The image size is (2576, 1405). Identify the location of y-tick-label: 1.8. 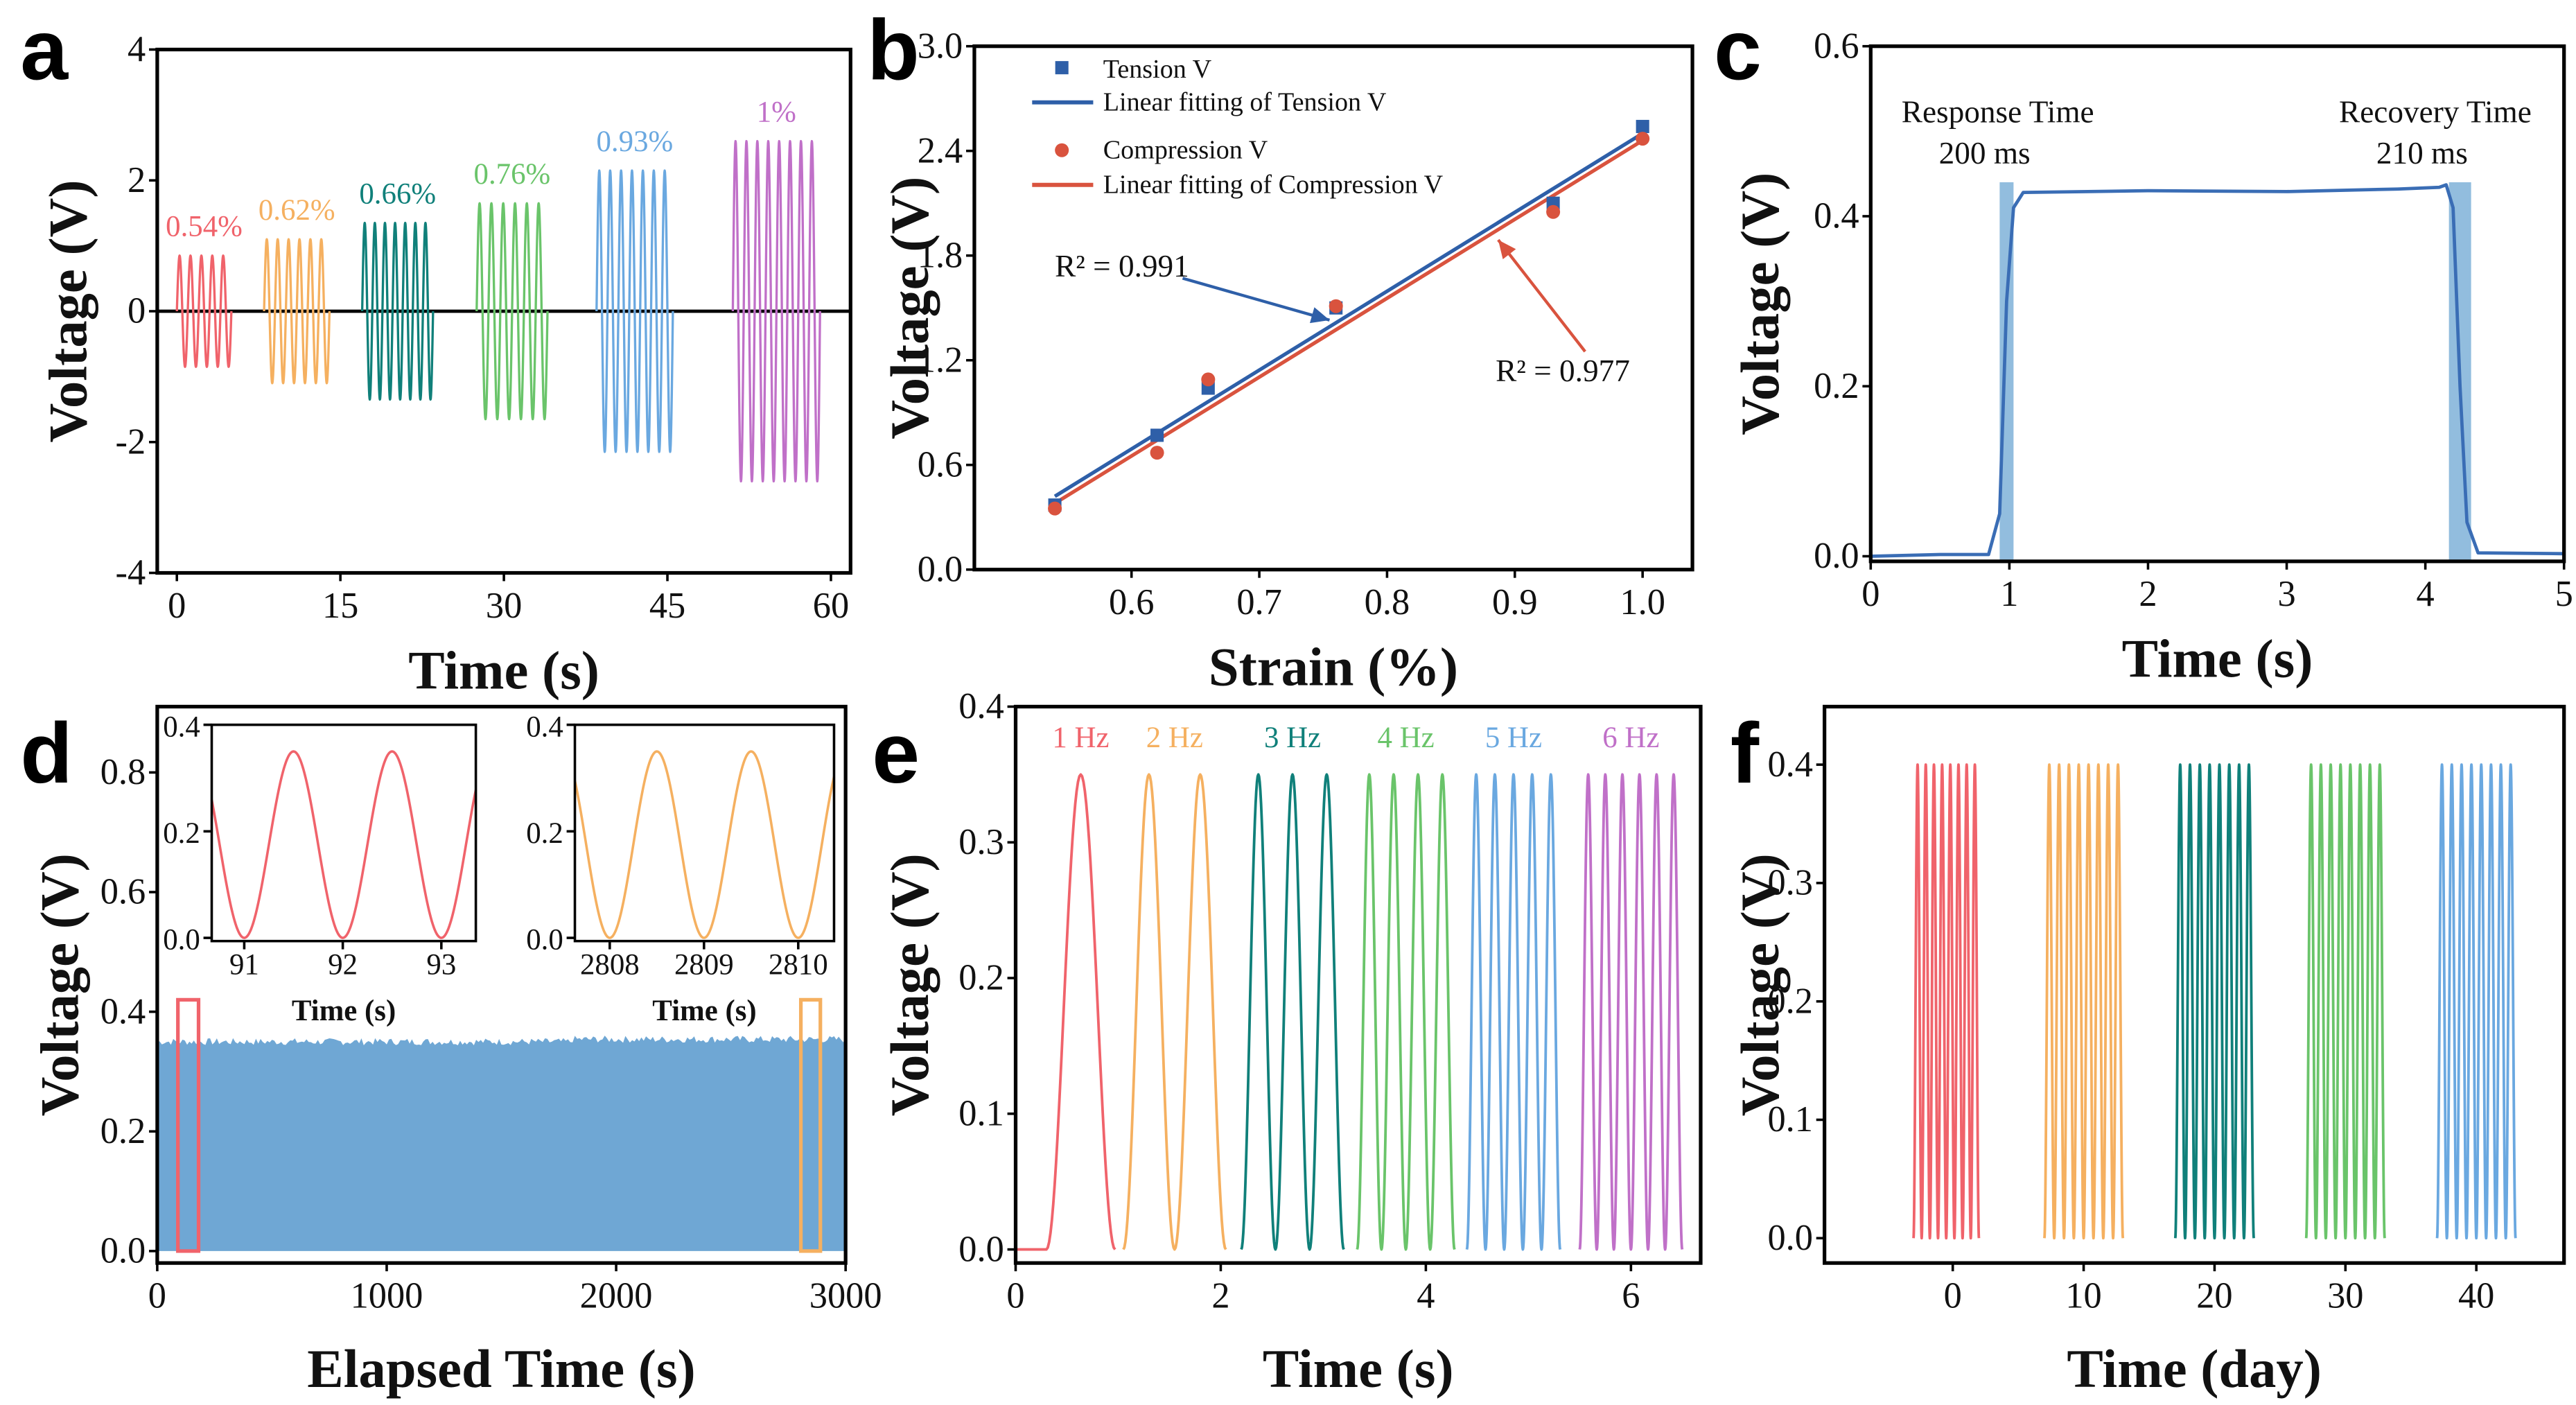
(940, 255).